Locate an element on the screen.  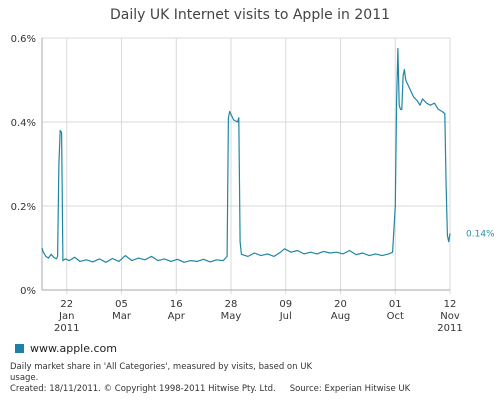
y-tick-label: 0.4% is located at coordinates (23, 123).